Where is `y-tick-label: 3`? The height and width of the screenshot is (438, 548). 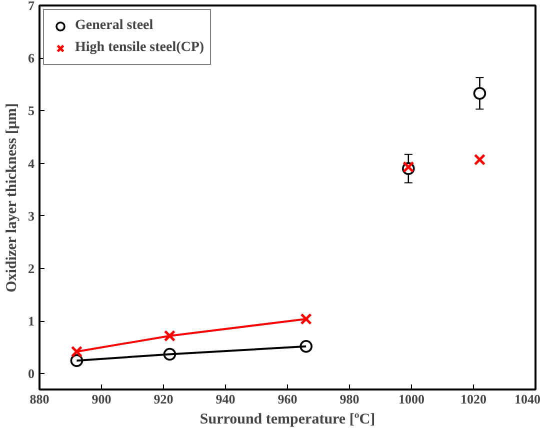 y-tick-label: 3 is located at coordinates (31, 216).